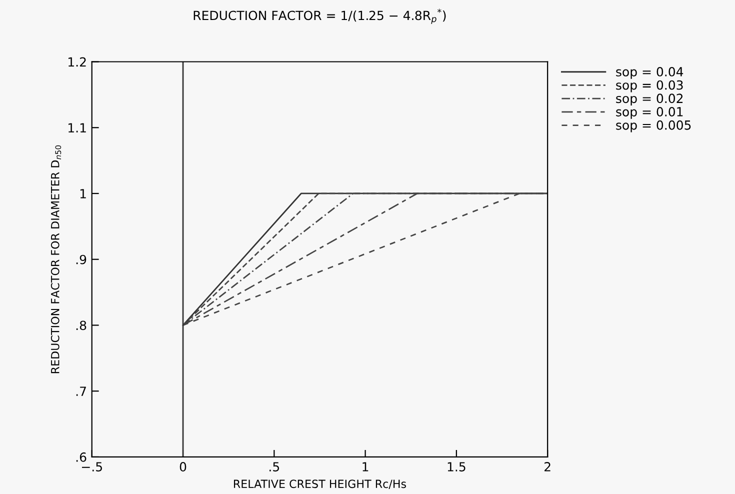  Describe the element at coordinates (649, 100) in the screenshot. I see `legend-label: sop = 0.02` at that location.